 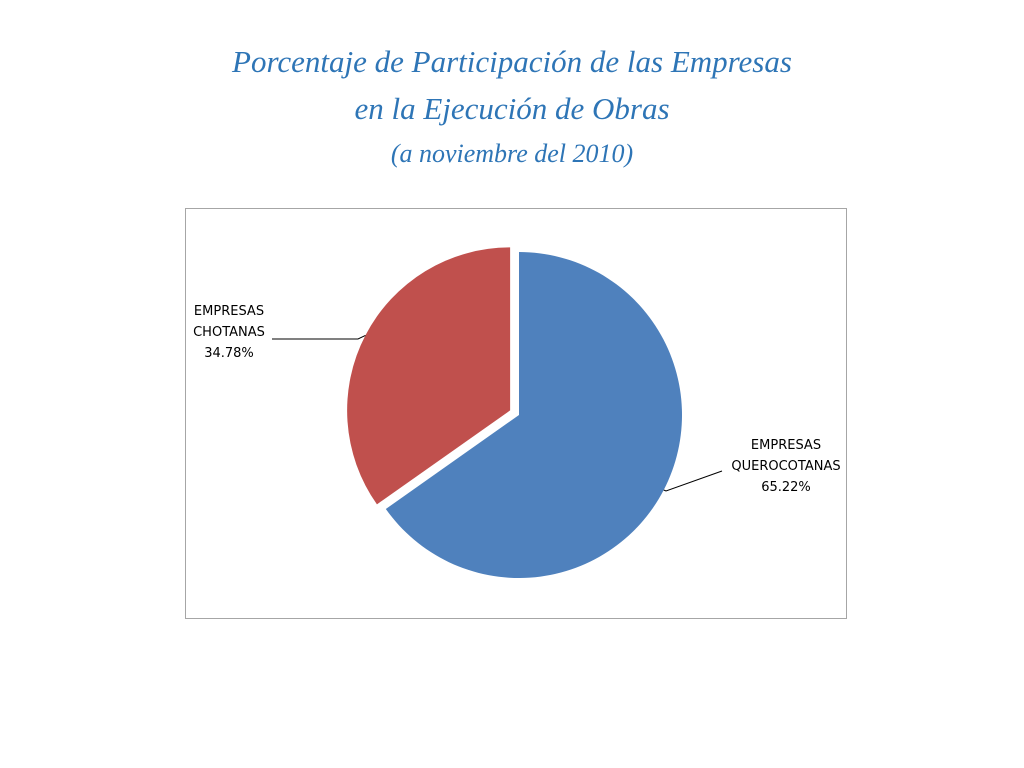 What do you see at coordinates (429, 376) in the screenshot?
I see `pie-slice-chotanas` at bounding box center [429, 376].